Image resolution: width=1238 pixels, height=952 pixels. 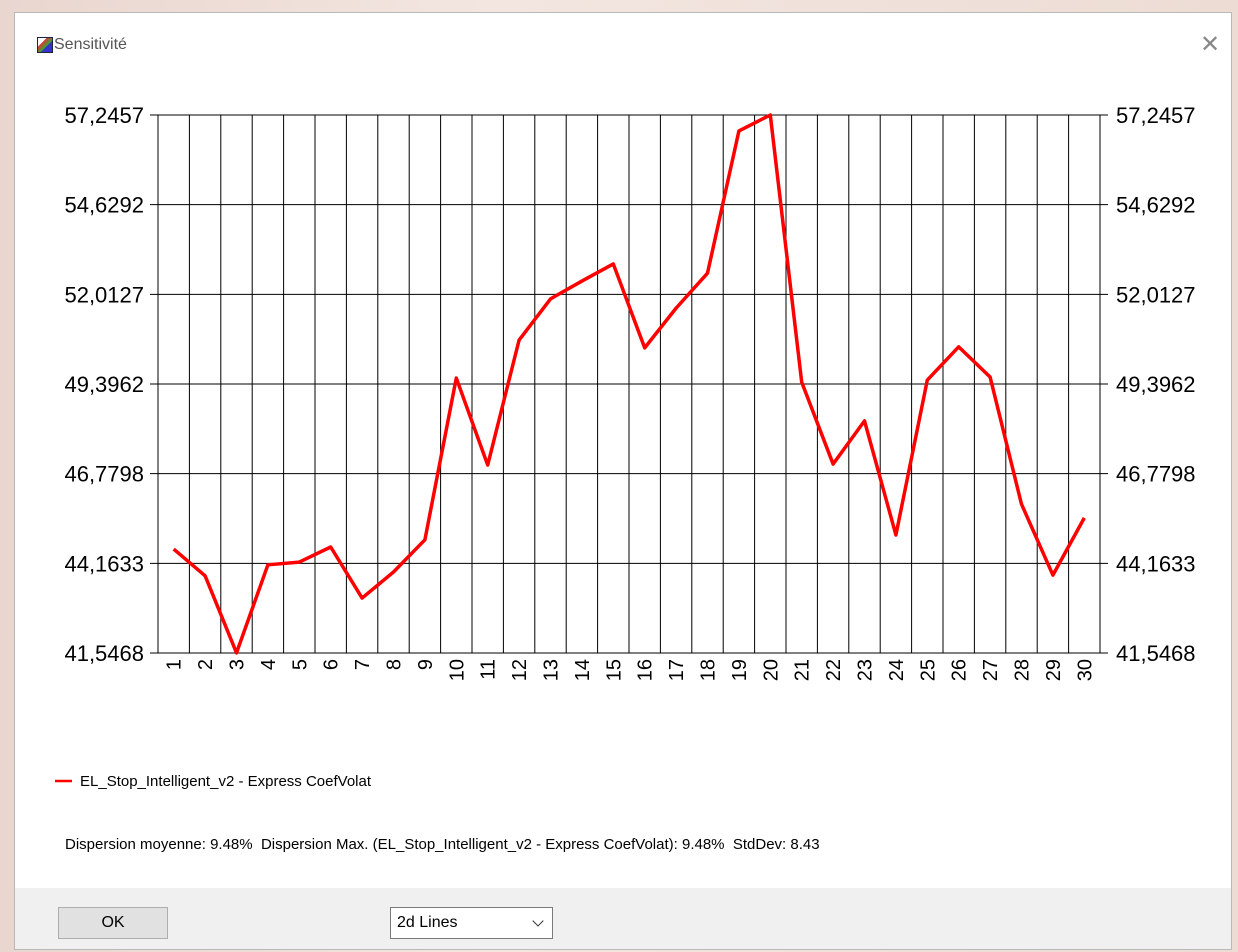 I want to click on button-bar, so click(x=623, y=918).